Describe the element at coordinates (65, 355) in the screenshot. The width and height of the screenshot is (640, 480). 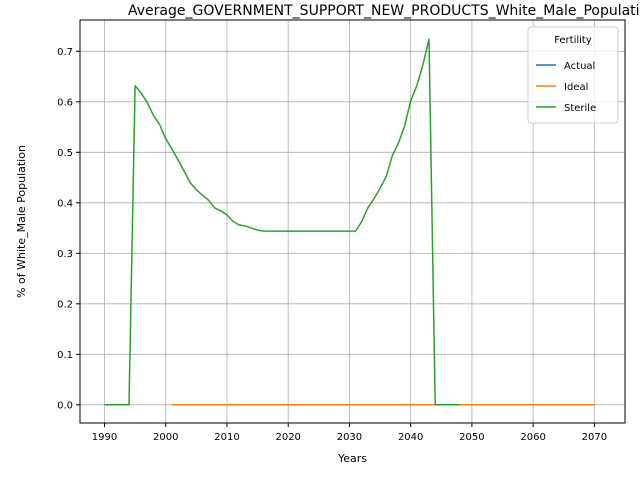
I see `y-tick-label: 0.1` at that location.